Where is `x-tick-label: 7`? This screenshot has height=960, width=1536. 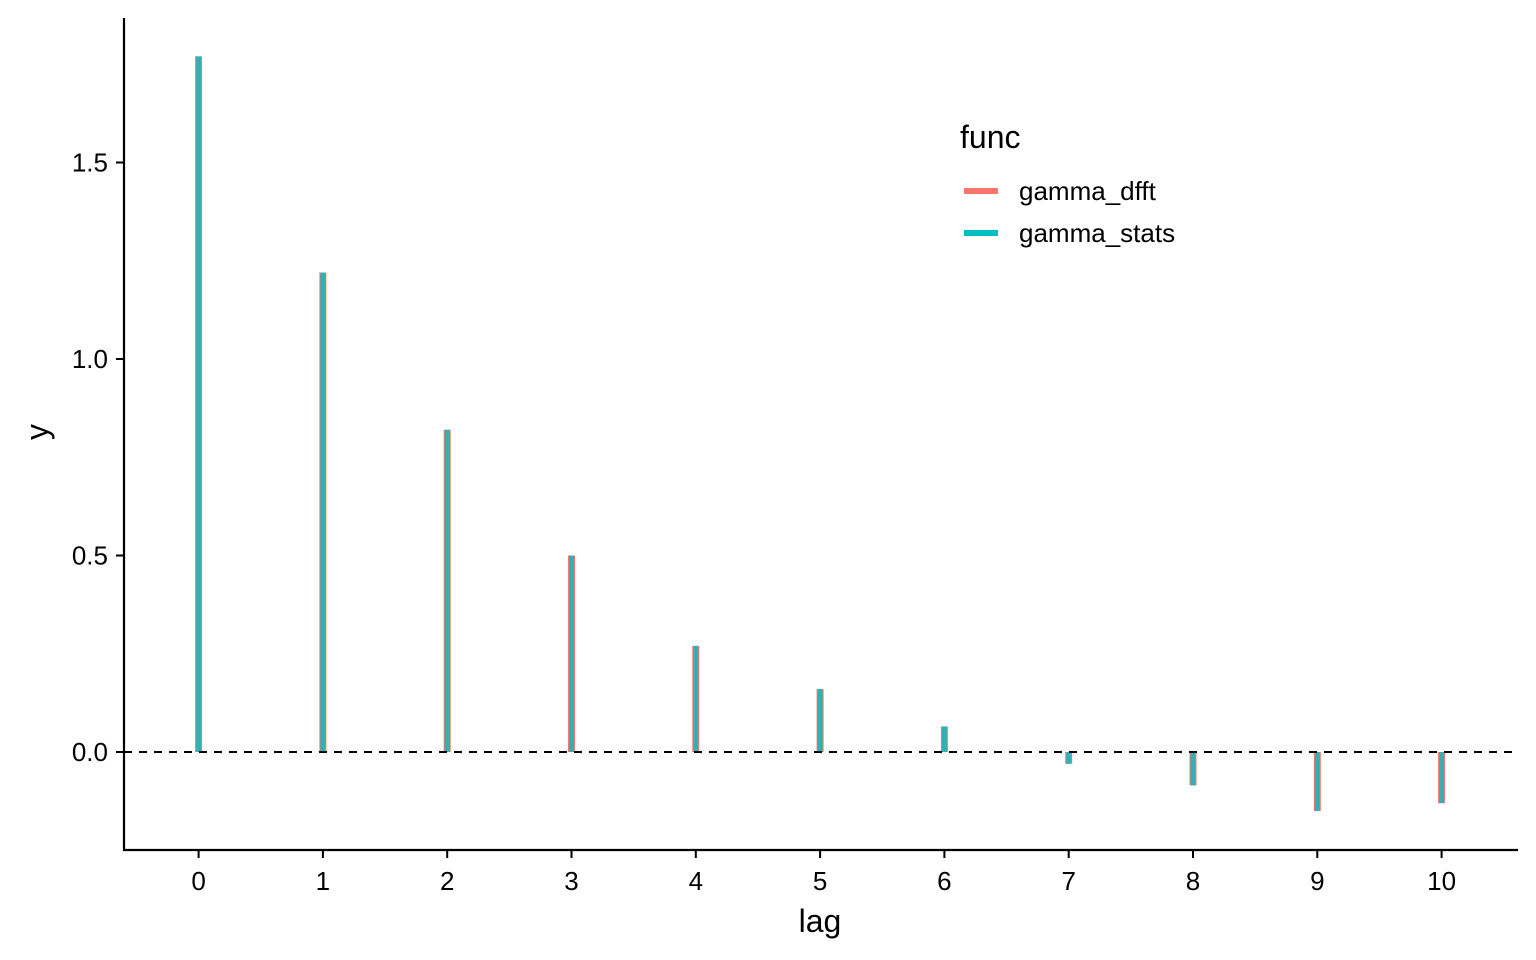 x-tick-label: 7 is located at coordinates (1068, 881).